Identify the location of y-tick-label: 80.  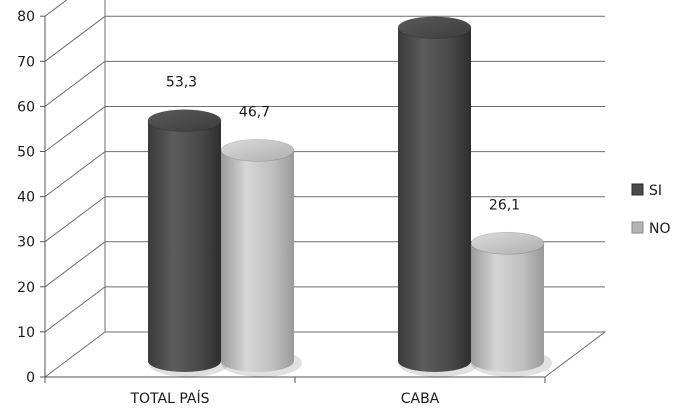
(26, 17).